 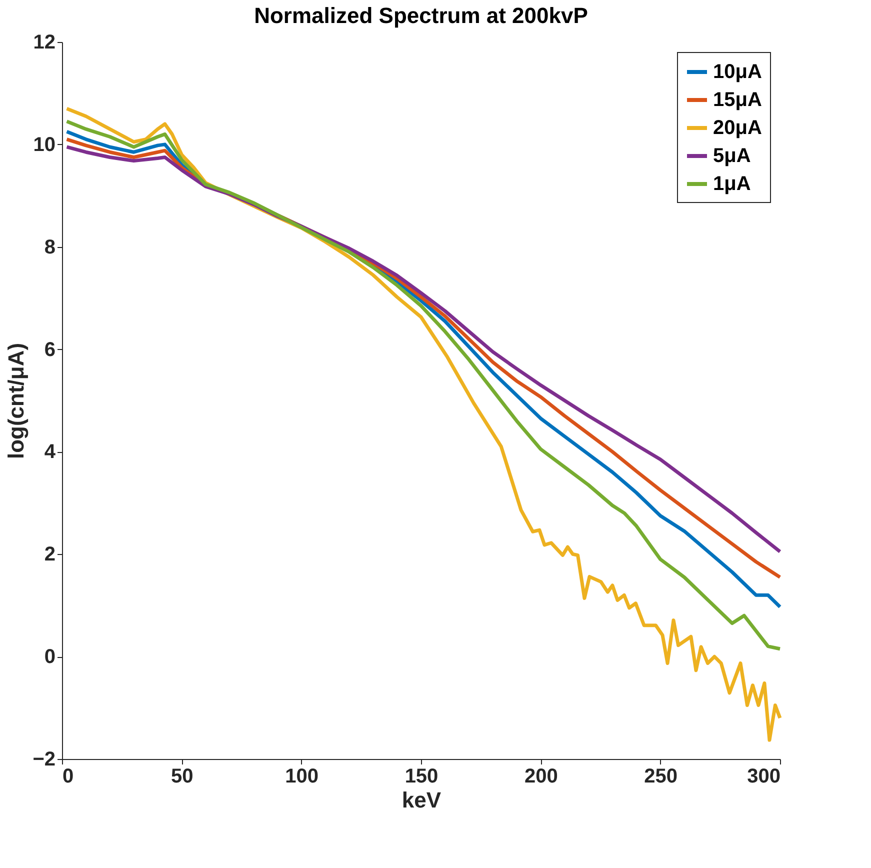 I want to click on x-tick-label: 200, so click(x=541, y=777).